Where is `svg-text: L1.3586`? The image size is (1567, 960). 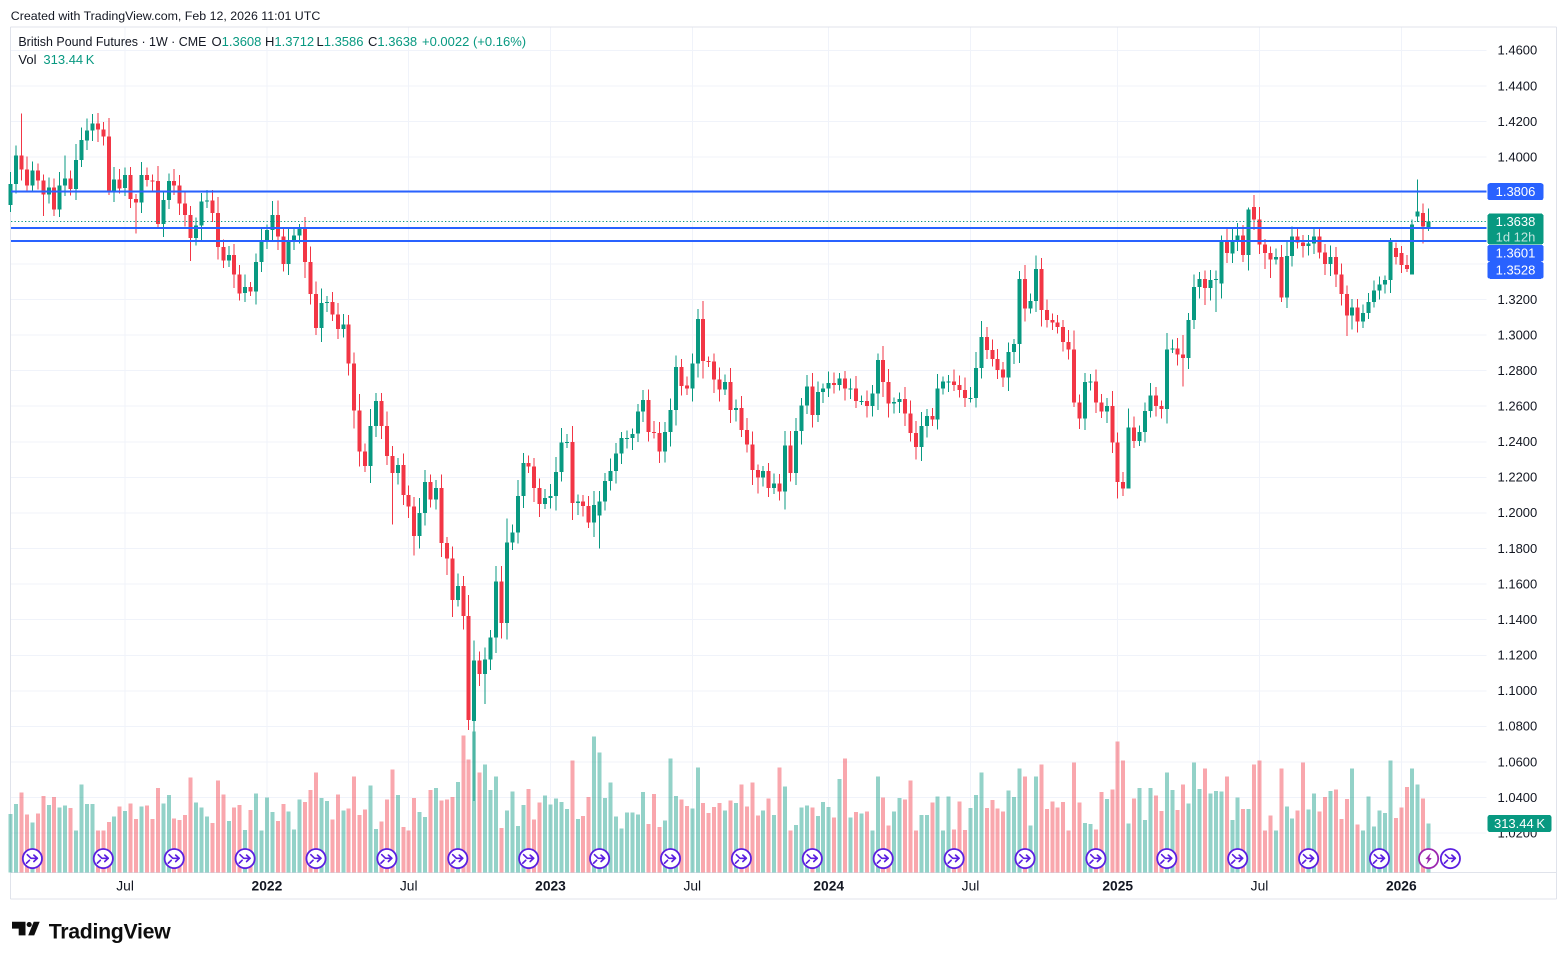
svg-text: L1.3586 is located at coordinates (340, 41).